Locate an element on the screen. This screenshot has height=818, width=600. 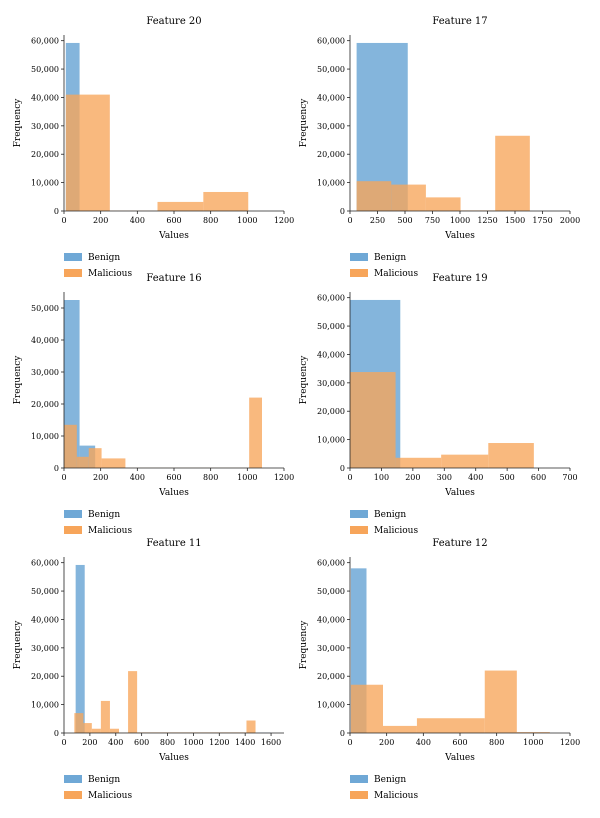
chart-title: Feature 16 is located at coordinates (173, 278).